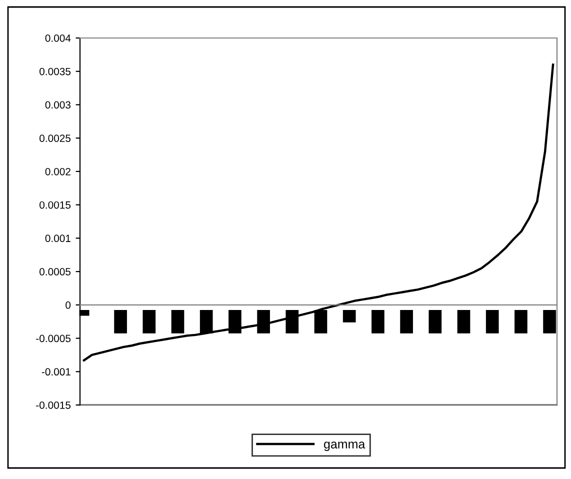 This screenshot has height=479, width=571. What do you see at coordinates (345, 446) in the screenshot?
I see `legend-label: gamma` at bounding box center [345, 446].